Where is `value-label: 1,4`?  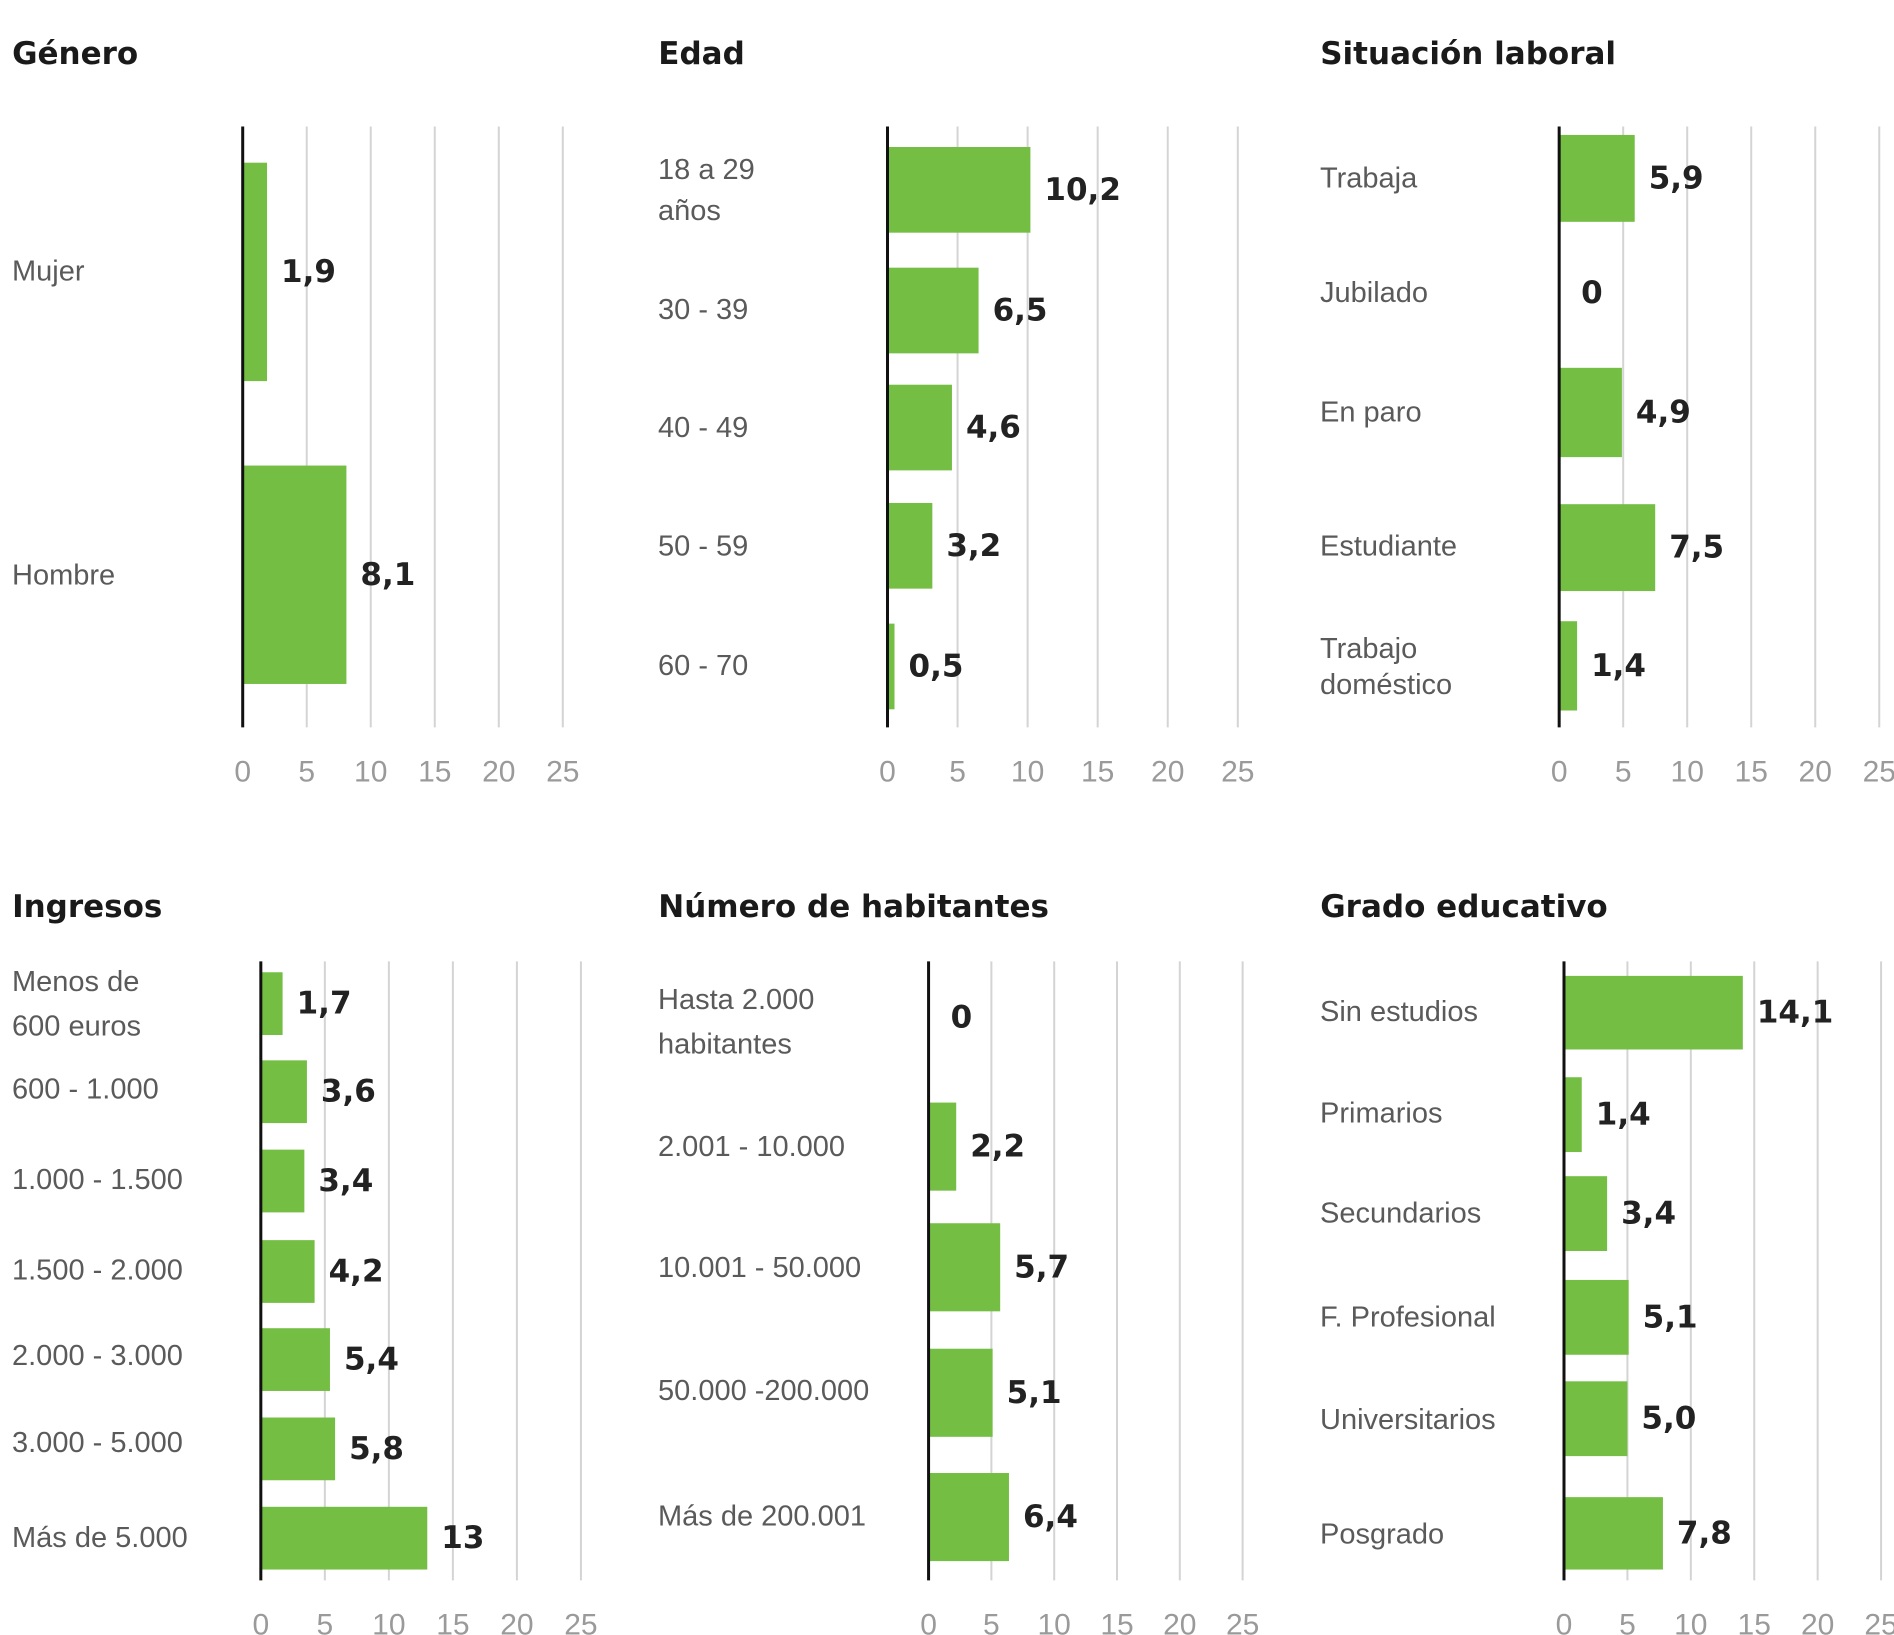
value-label: 1,4 is located at coordinates (1623, 1115).